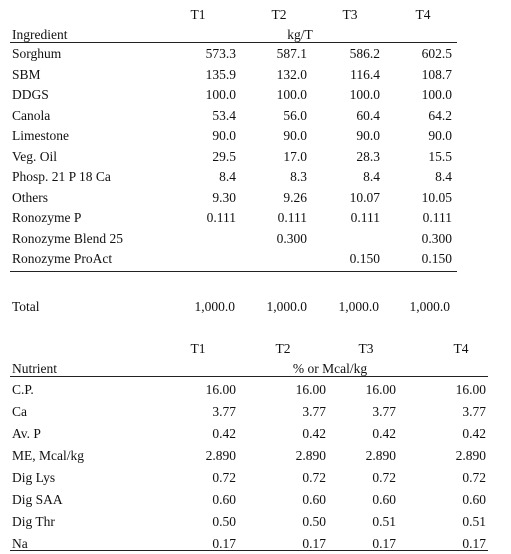 The width and height of the screenshot is (511, 554). I want to click on ingredient-cell-t1: 135.9, so click(220, 74).